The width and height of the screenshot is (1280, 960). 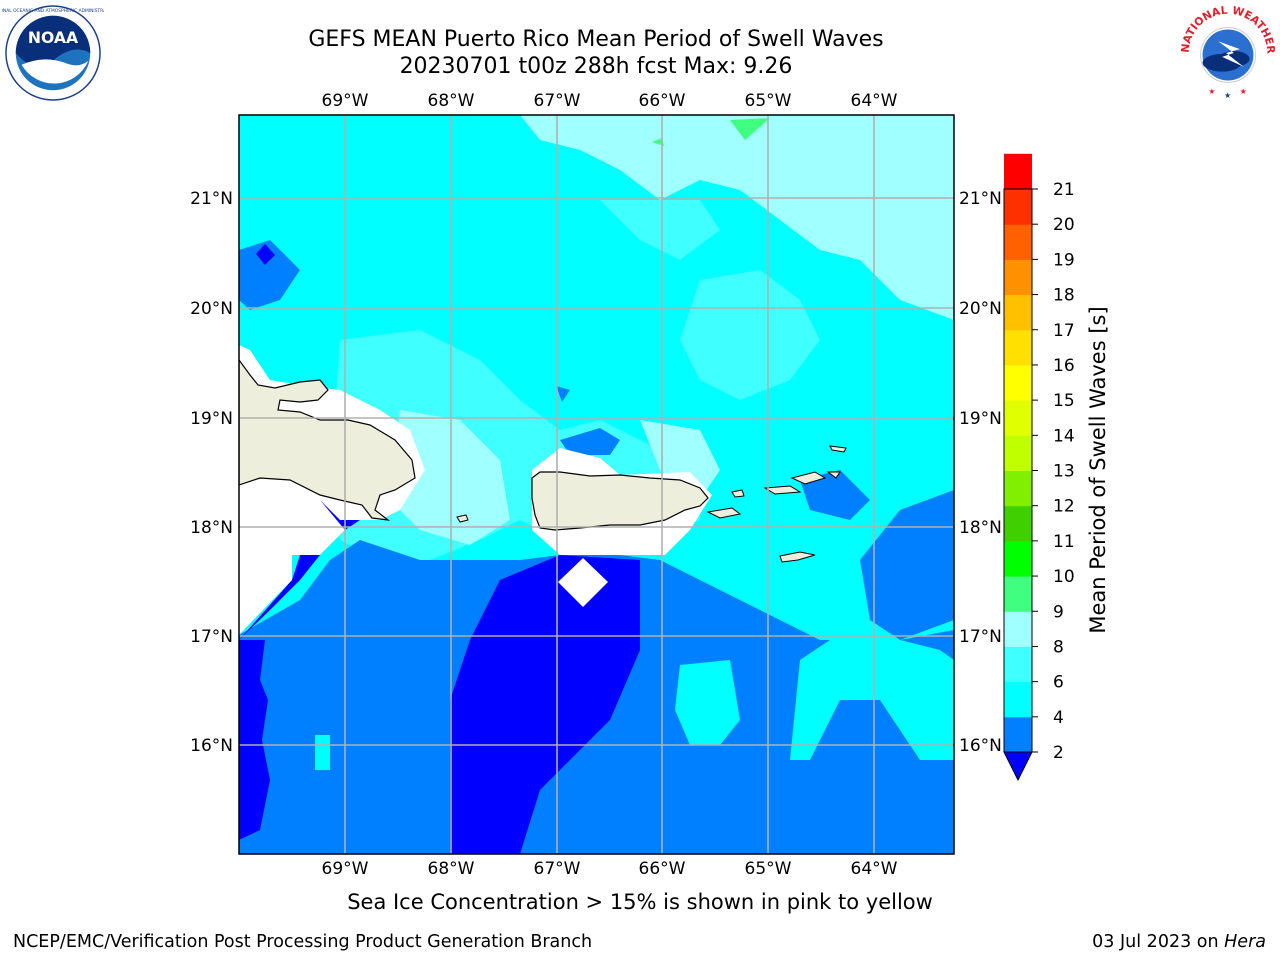 What do you see at coordinates (782, 490) in the screenshot?
I see `land-st-thomas` at bounding box center [782, 490].